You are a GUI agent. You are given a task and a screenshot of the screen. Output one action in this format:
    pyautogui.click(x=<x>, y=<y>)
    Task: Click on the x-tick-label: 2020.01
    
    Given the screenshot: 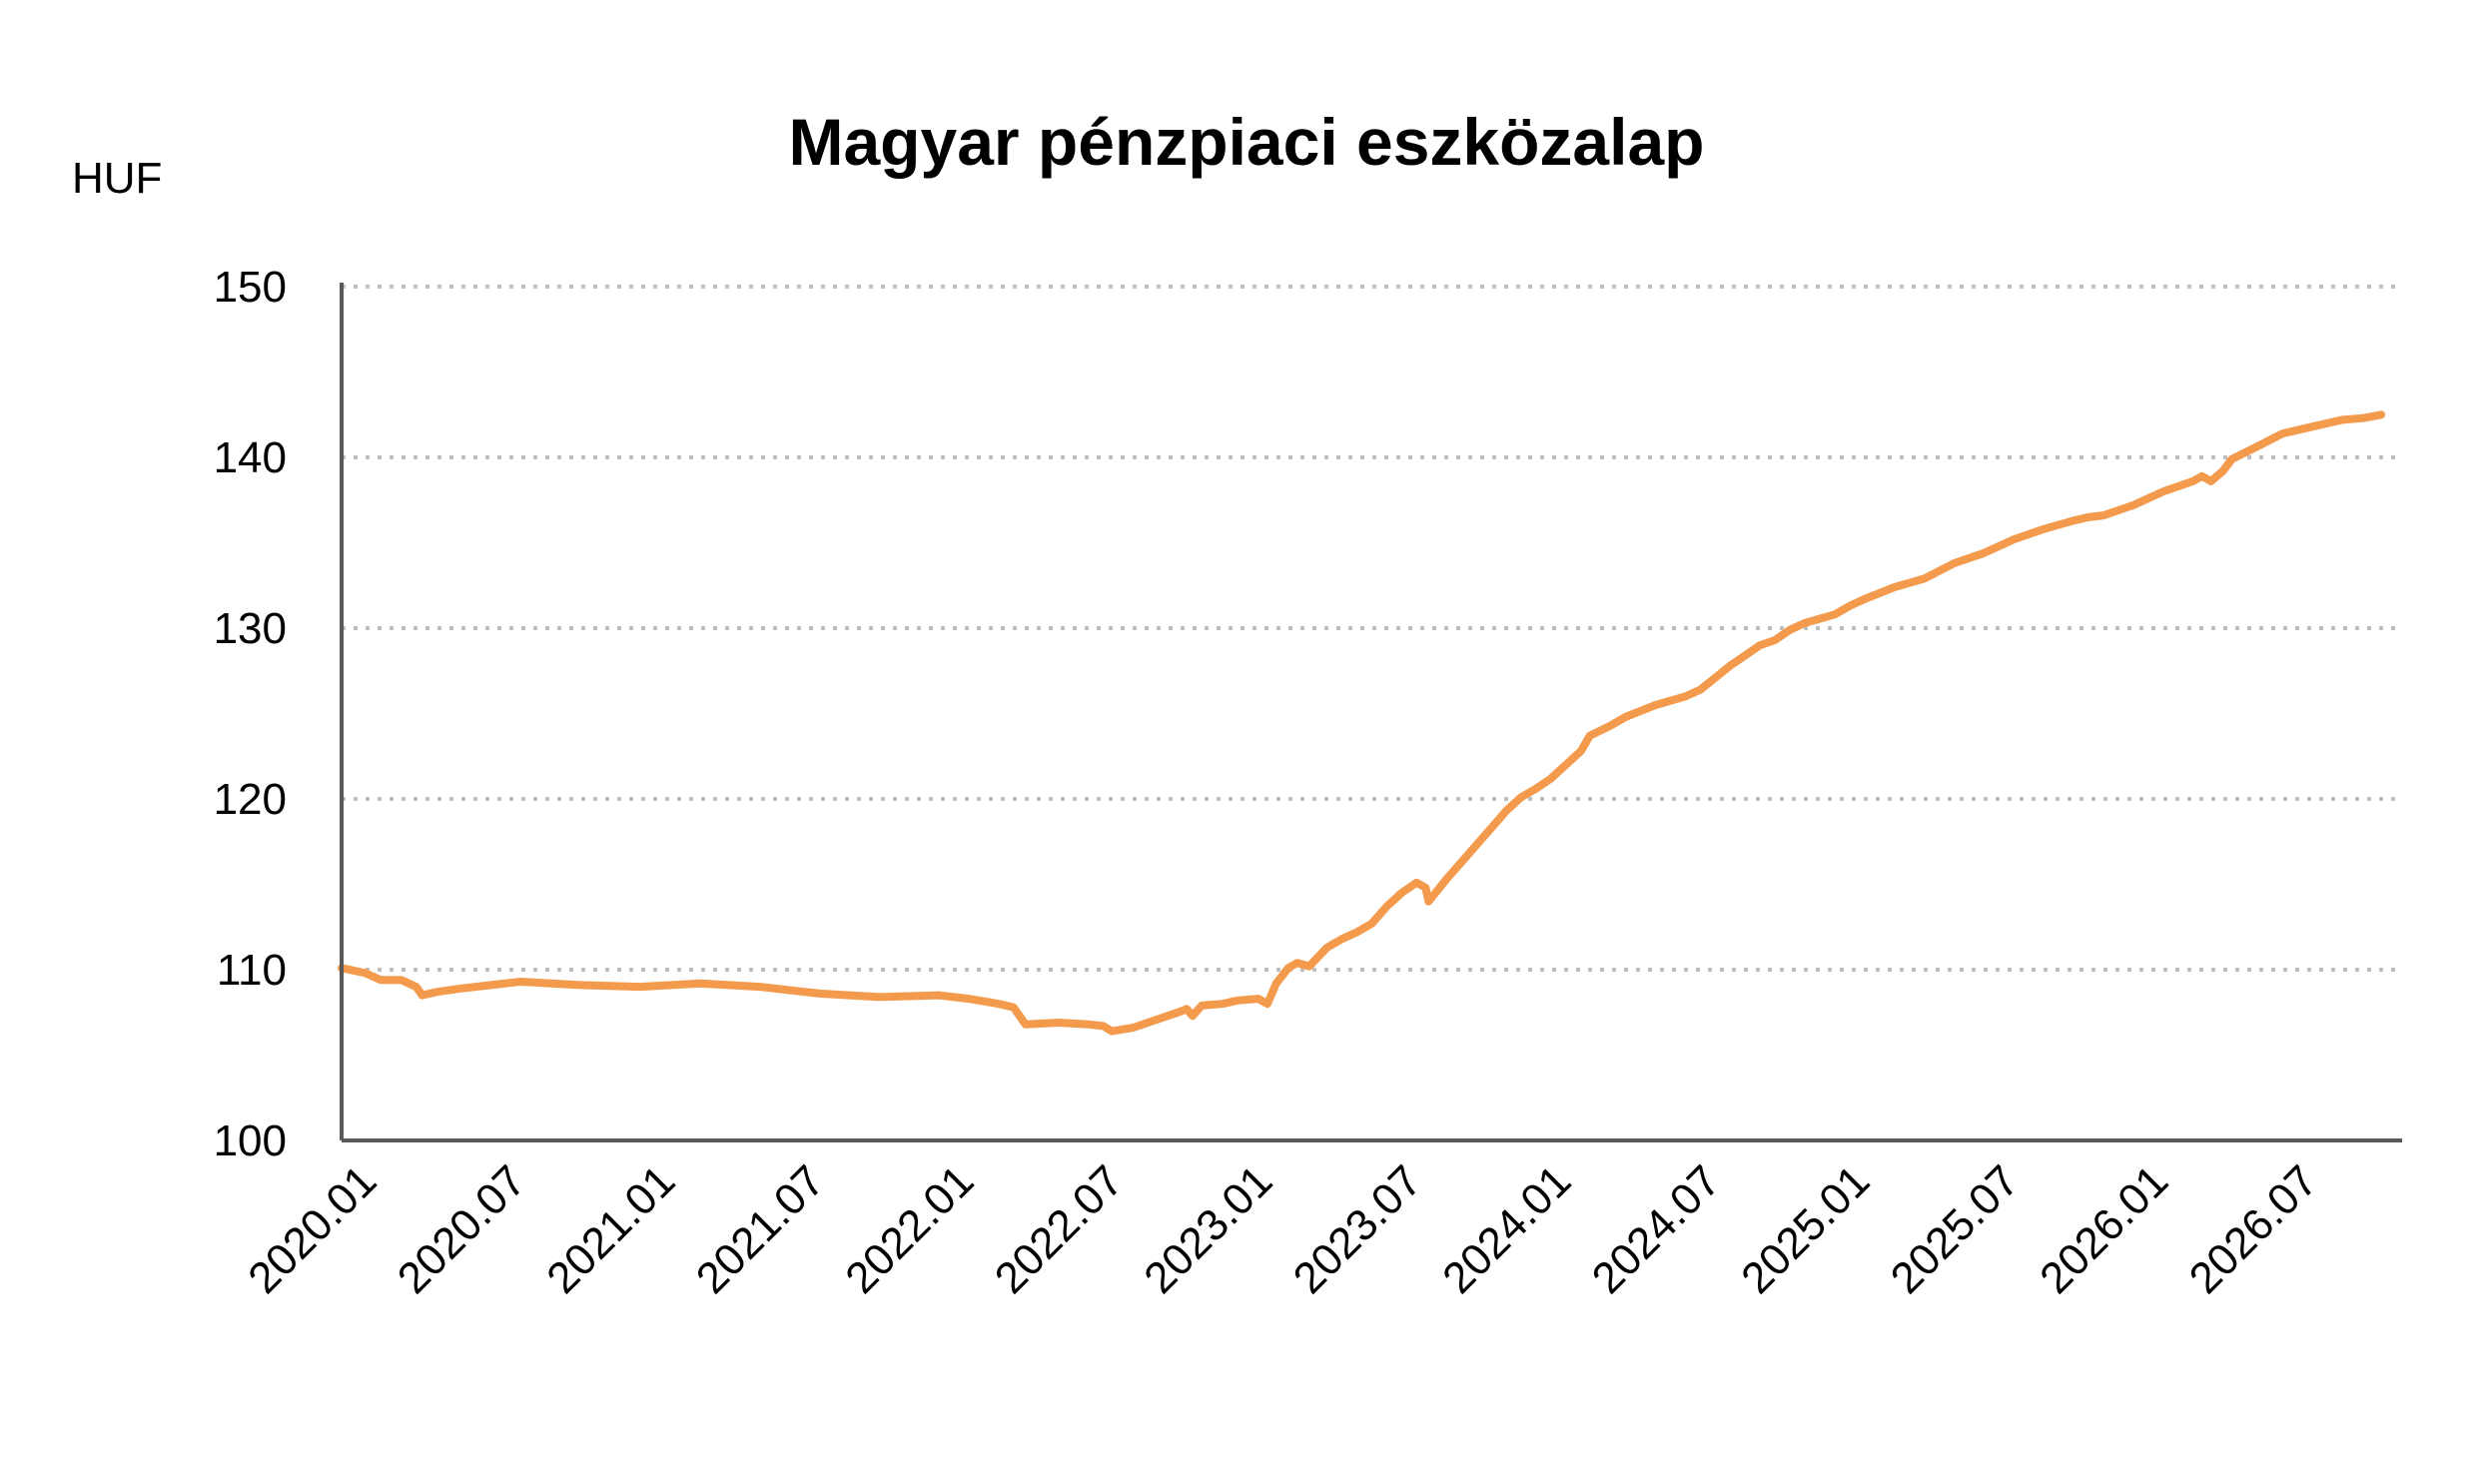 What is the action you would take?
    pyautogui.click(x=312, y=1229)
    